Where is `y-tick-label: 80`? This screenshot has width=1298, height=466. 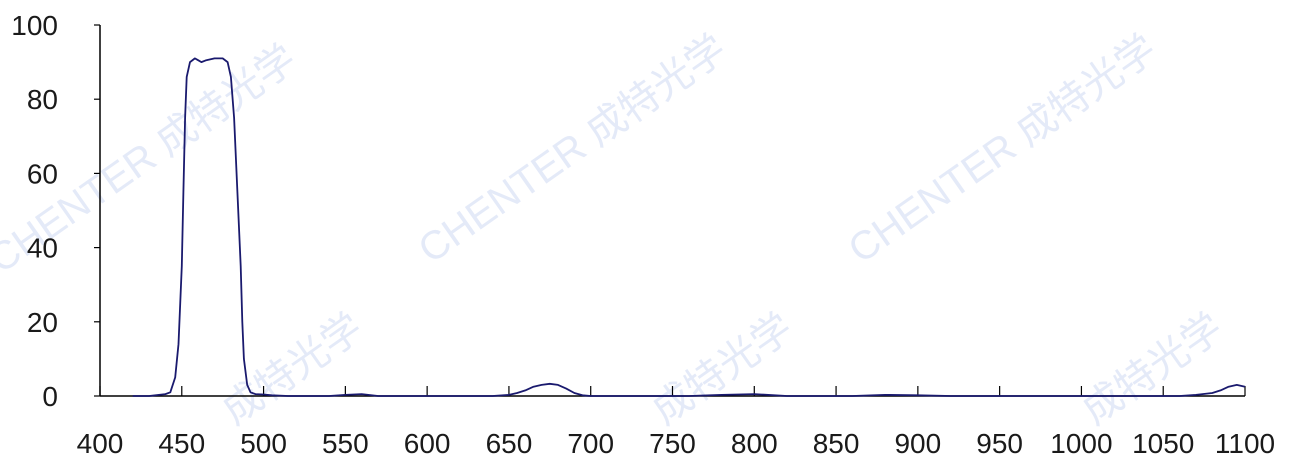 y-tick-label: 80 is located at coordinates (42, 99).